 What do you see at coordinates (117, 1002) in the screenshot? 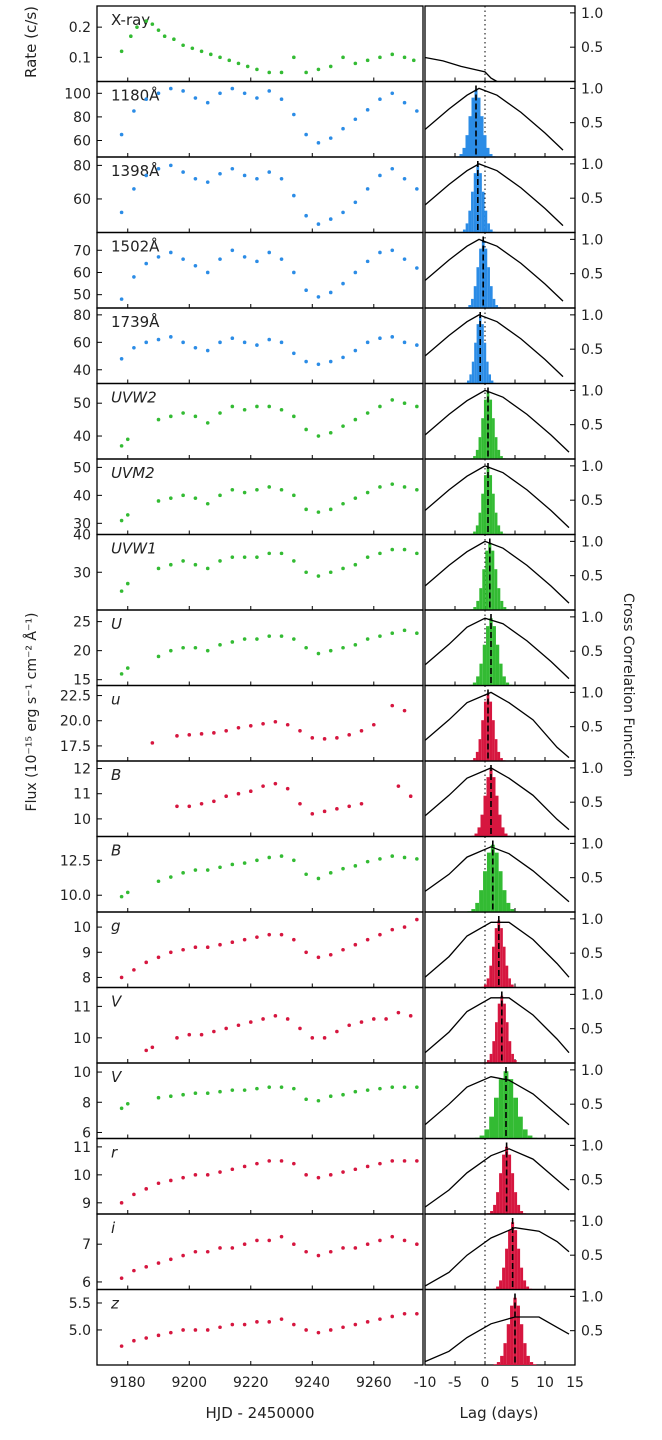
I see `band-label: V` at bounding box center [117, 1002].